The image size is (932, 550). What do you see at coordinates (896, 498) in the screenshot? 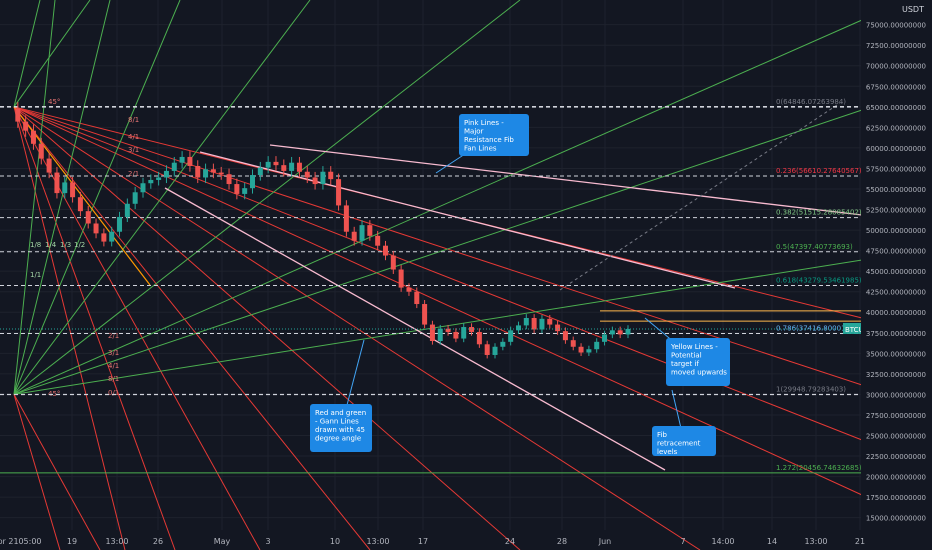
I see `y-tick-label: 17500.00000000` at bounding box center [896, 498].